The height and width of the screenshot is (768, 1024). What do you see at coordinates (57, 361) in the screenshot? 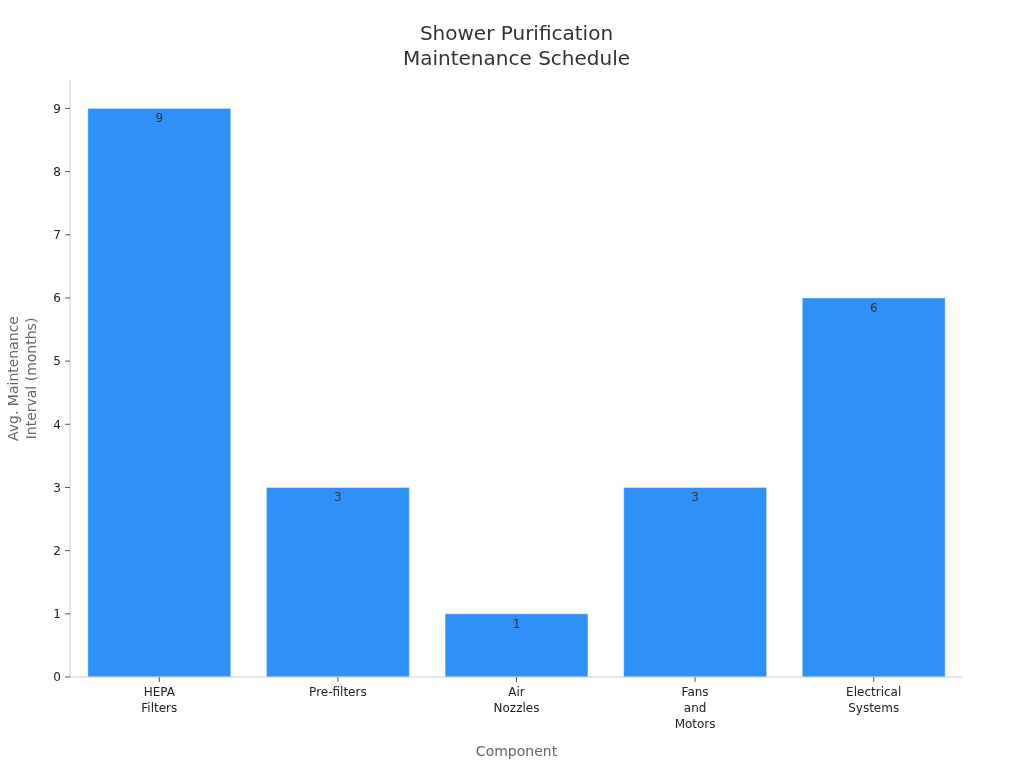
I see `y-tick-label: 5` at bounding box center [57, 361].